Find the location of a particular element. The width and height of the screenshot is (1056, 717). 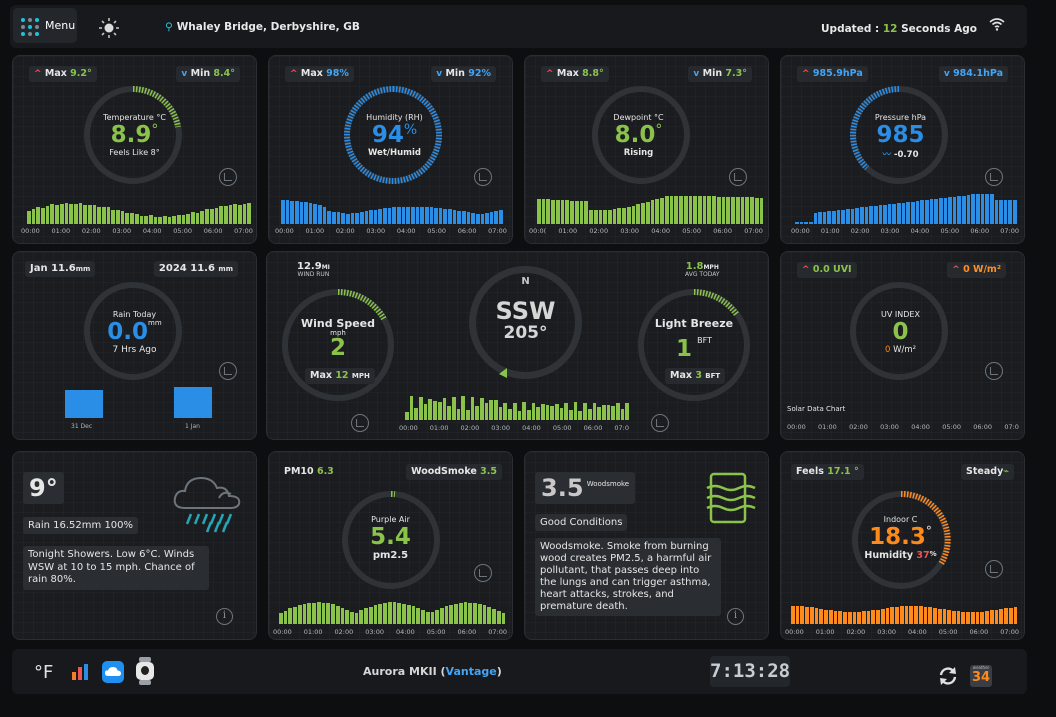

cloud-app-icon is located at coordinates (113, 672).